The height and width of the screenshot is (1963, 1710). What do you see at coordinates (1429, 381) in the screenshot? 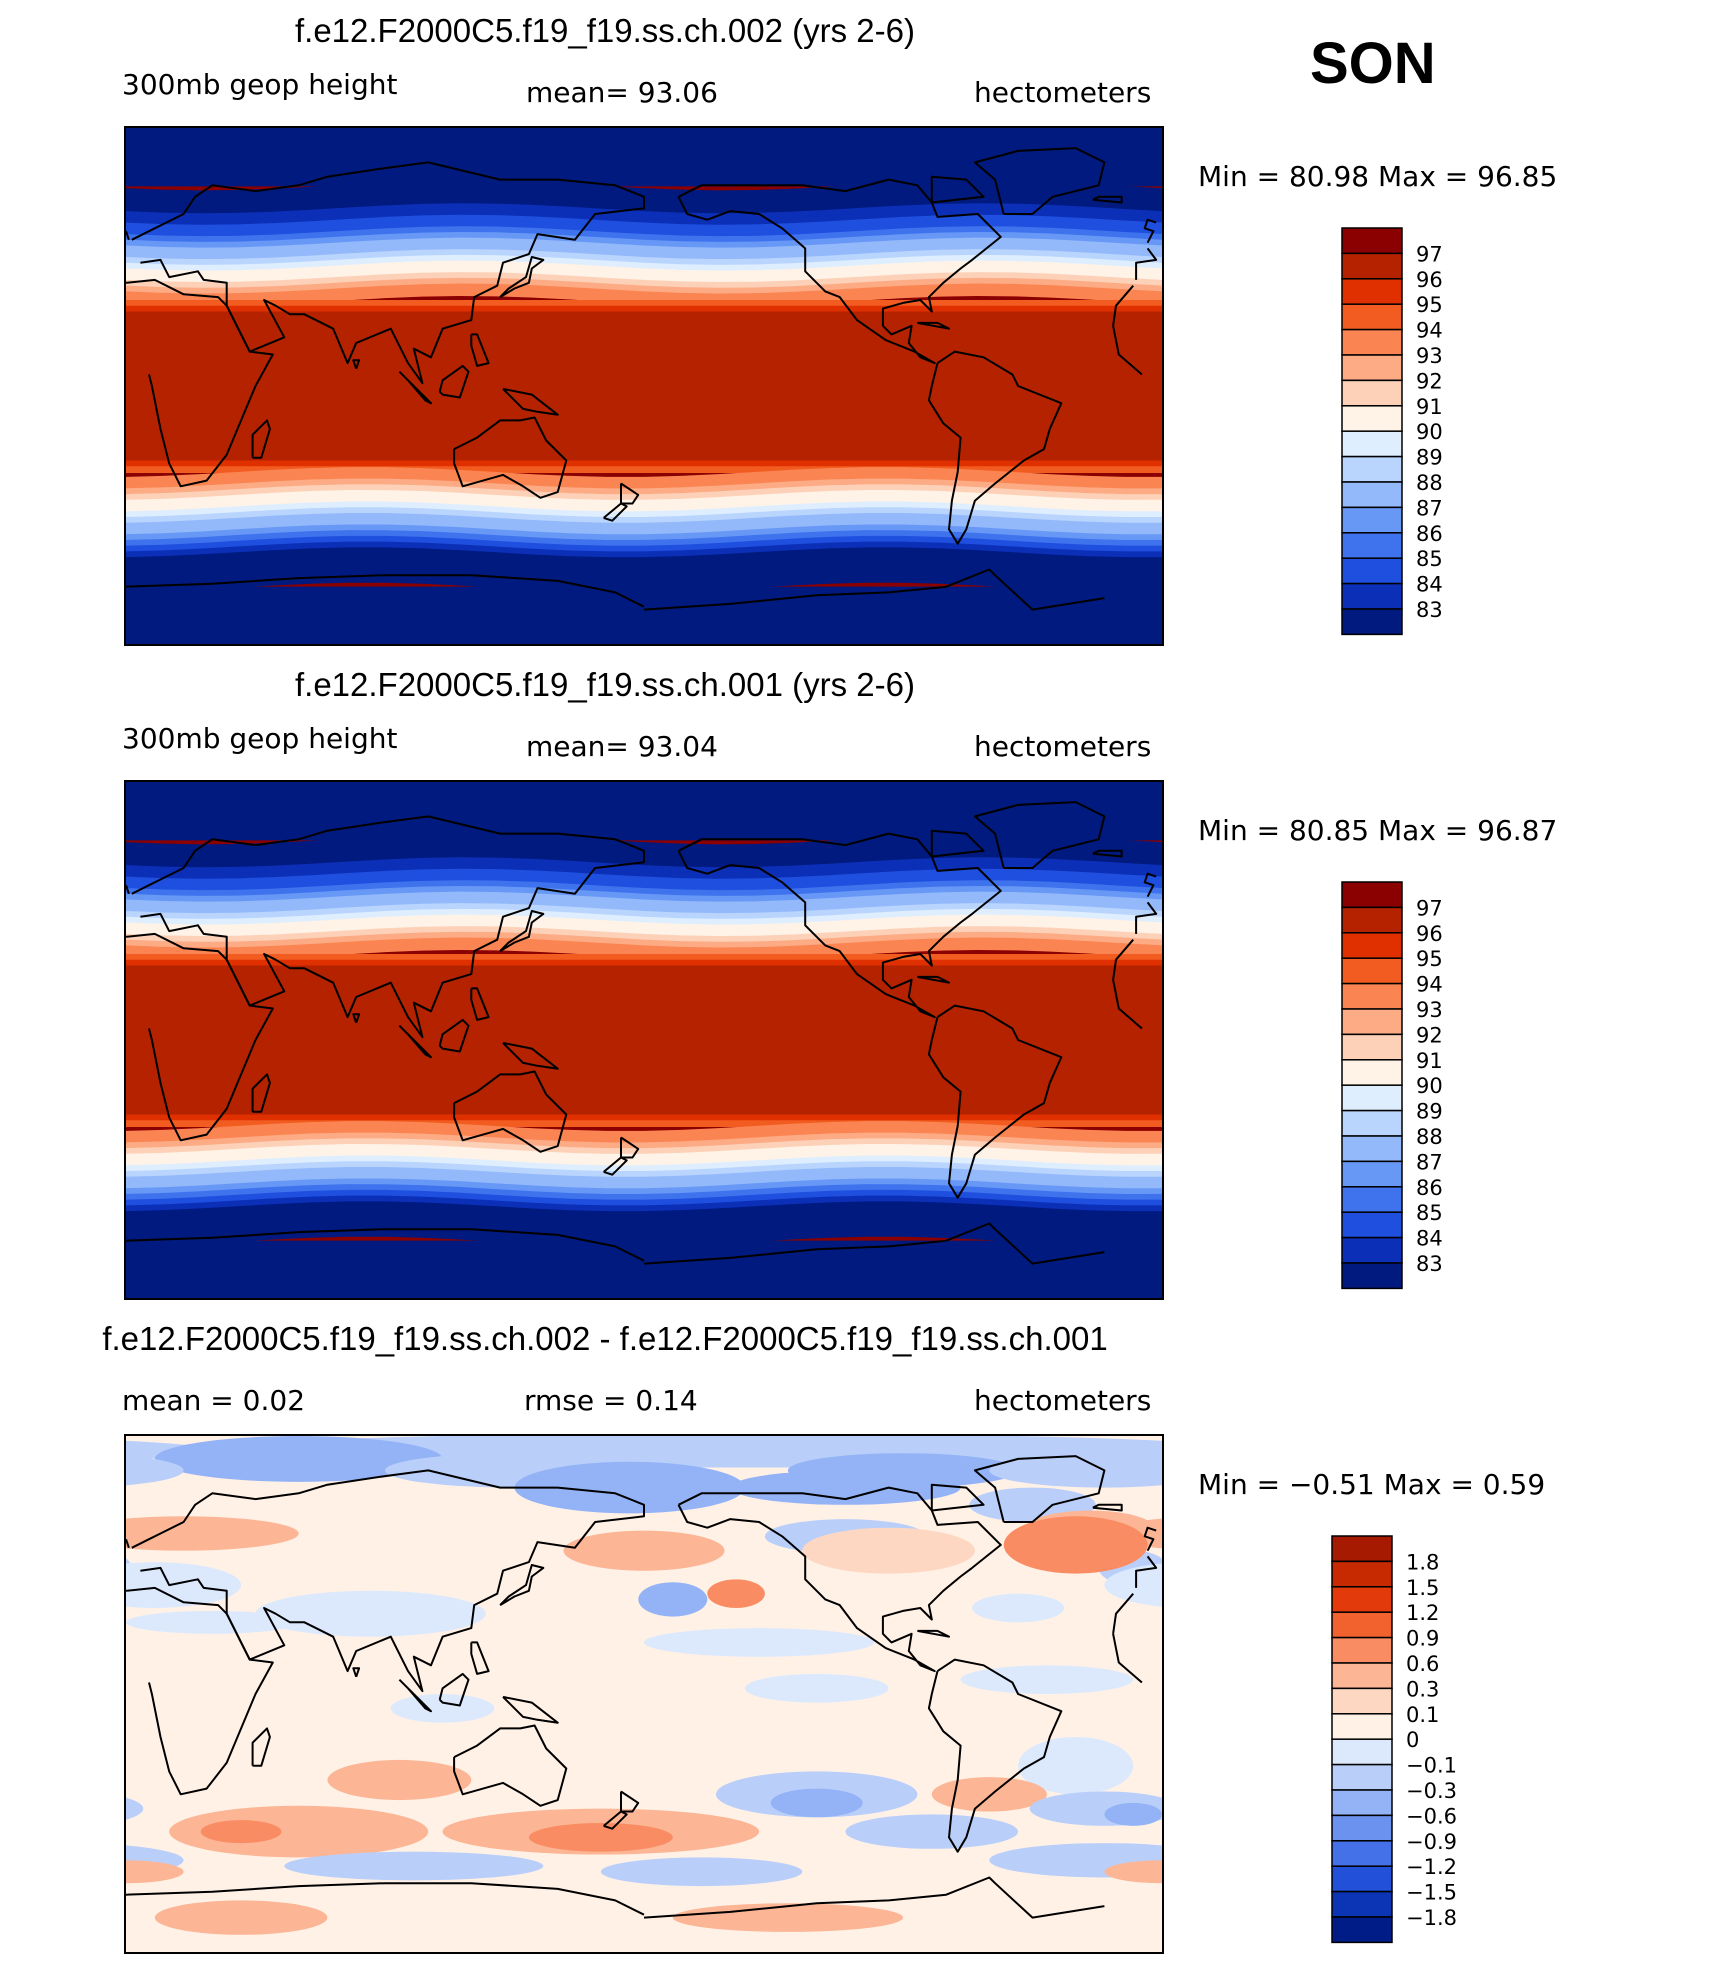
I see `panel-1-colorbar-label-5: 92` at bounding box center [1429, 381].